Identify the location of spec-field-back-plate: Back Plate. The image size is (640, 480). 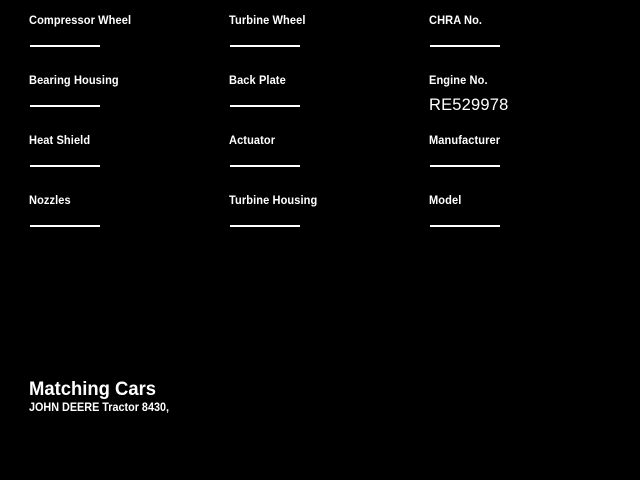
(329, 101).